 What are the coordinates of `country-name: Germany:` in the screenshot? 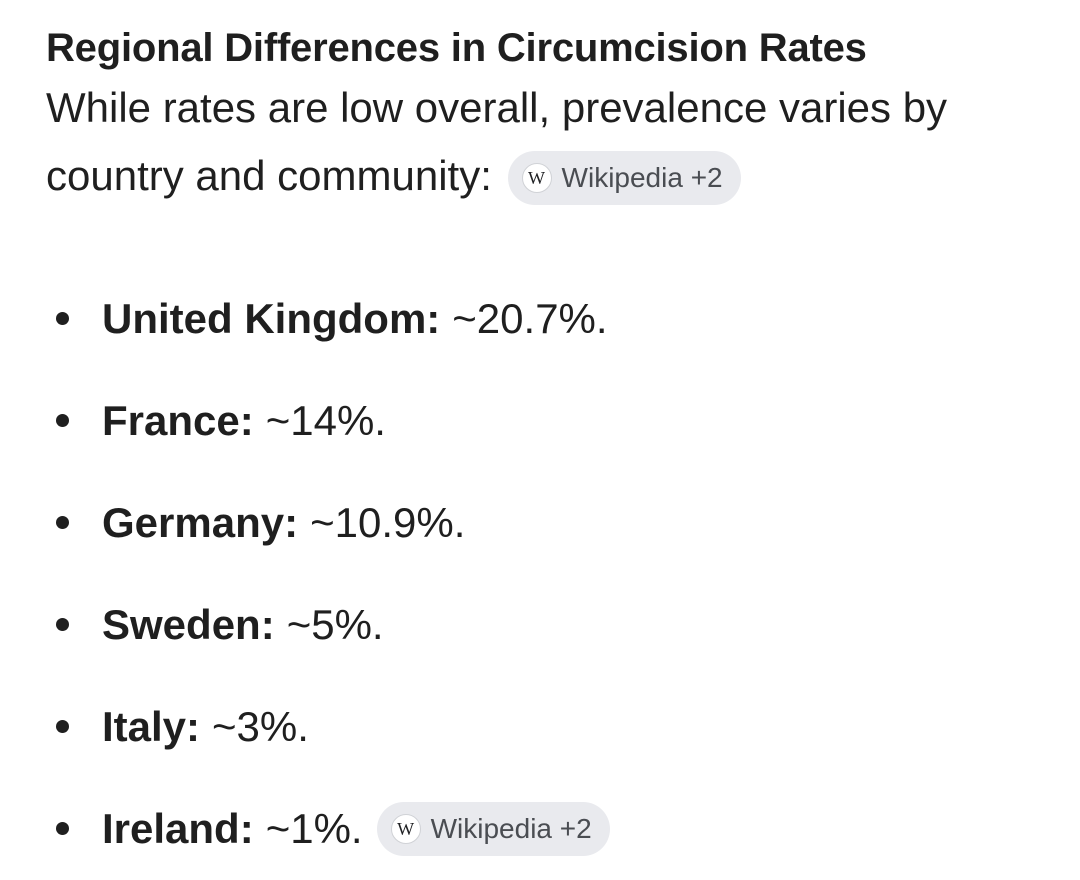 It's located at (200, 522).